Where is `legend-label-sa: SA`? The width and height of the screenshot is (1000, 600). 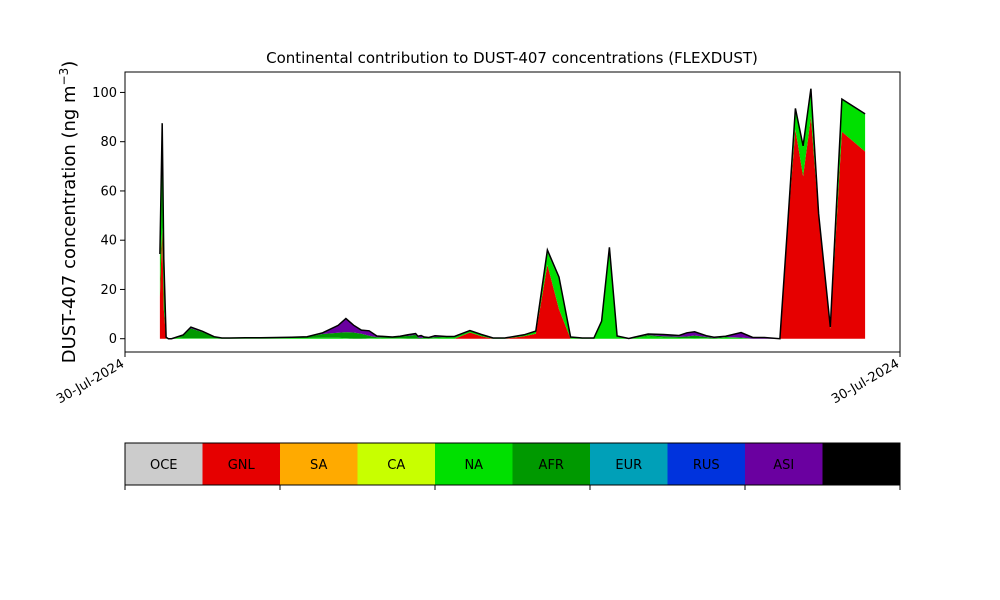
legend-label-sa: SA is located at coordinates (318, 465).